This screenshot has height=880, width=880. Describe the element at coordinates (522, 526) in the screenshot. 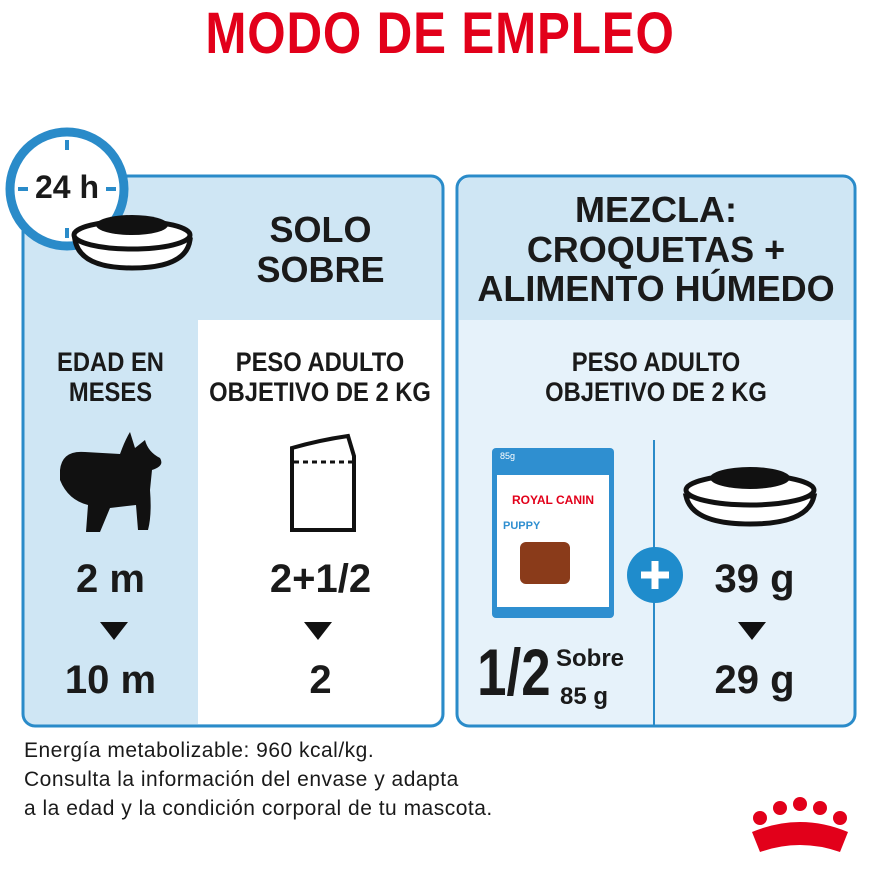

I see `package-product: PUPPY` at that location.